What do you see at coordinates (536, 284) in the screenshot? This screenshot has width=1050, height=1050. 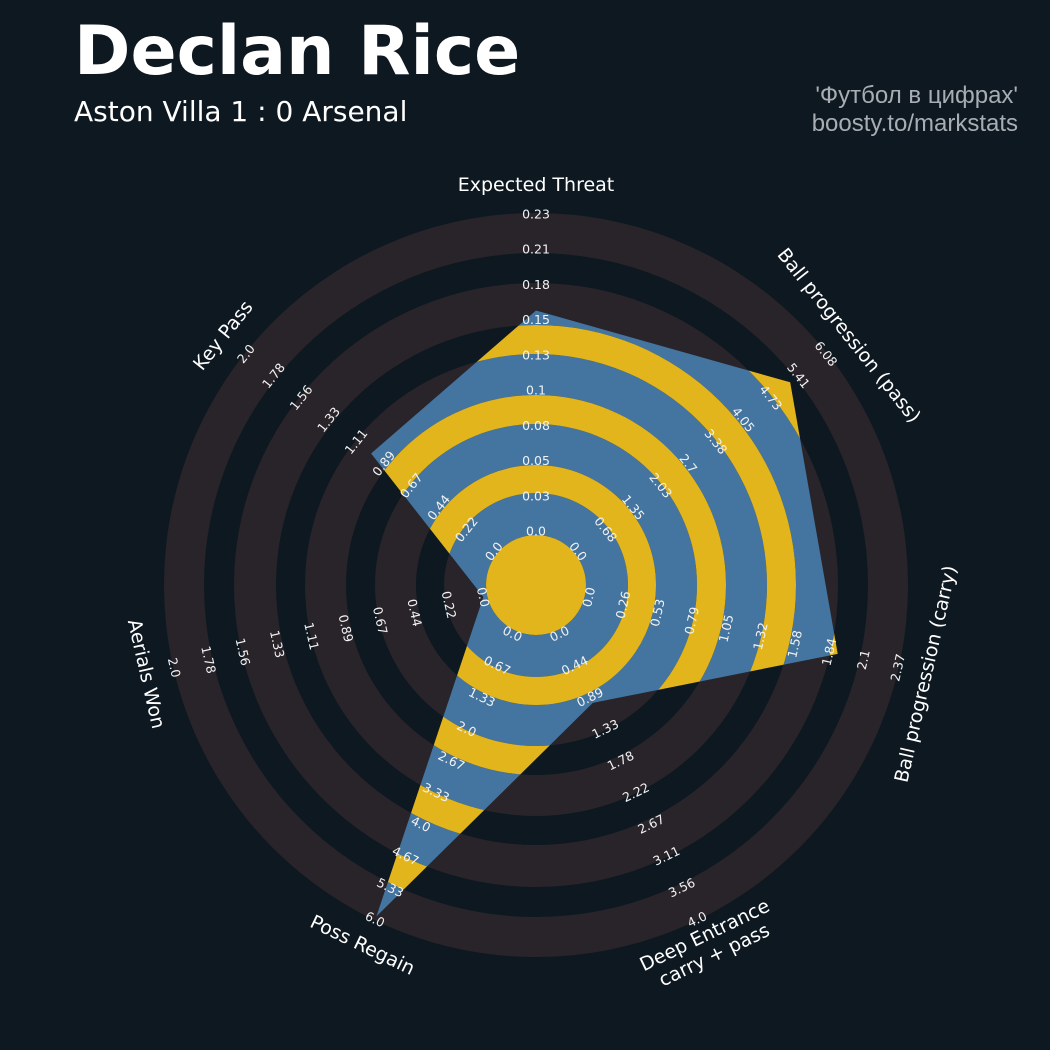 I see `tick-label: 0.18` at bounding box center [536, 284].